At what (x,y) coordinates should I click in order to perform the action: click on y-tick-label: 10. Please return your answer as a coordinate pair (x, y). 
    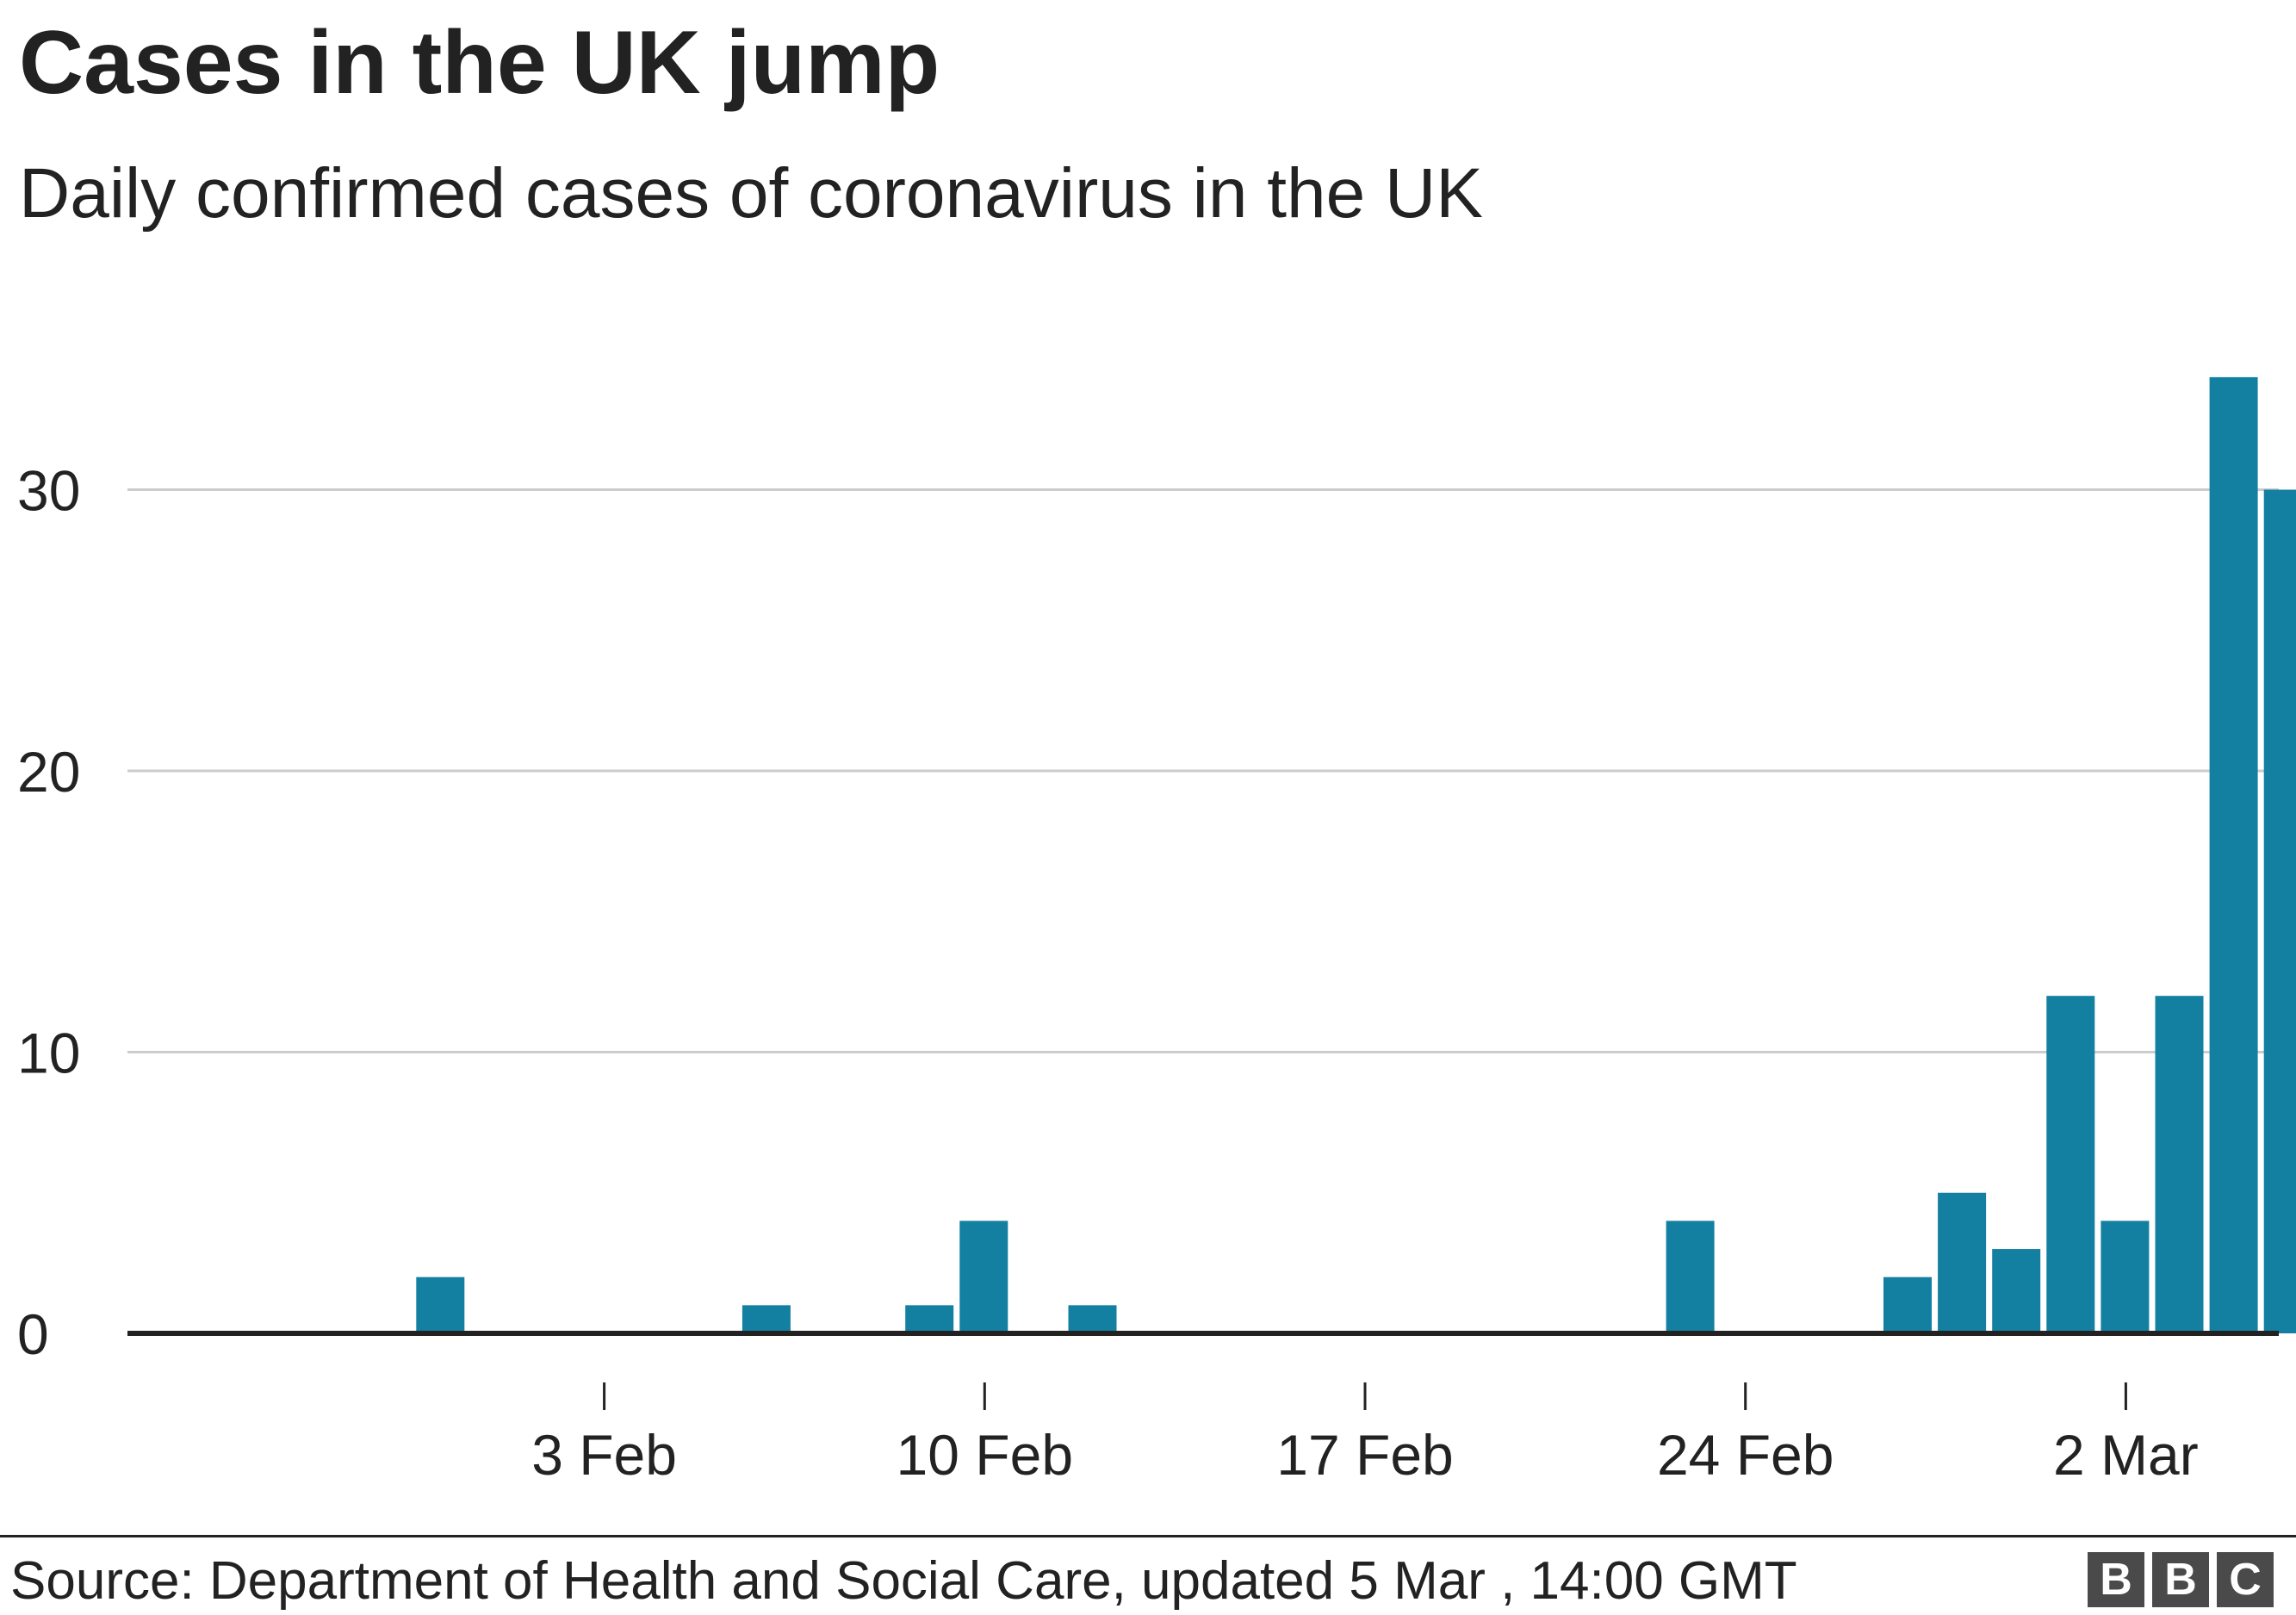
    Looking at the image, I should click on (48, 1053).